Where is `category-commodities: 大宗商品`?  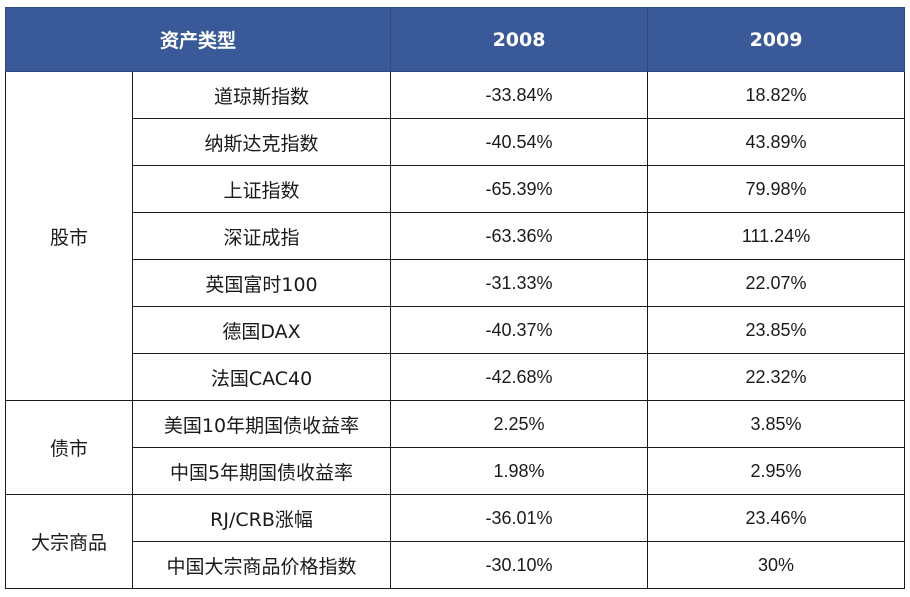
category-commodities: 大宗商品 is located at coordinates (69, 541).